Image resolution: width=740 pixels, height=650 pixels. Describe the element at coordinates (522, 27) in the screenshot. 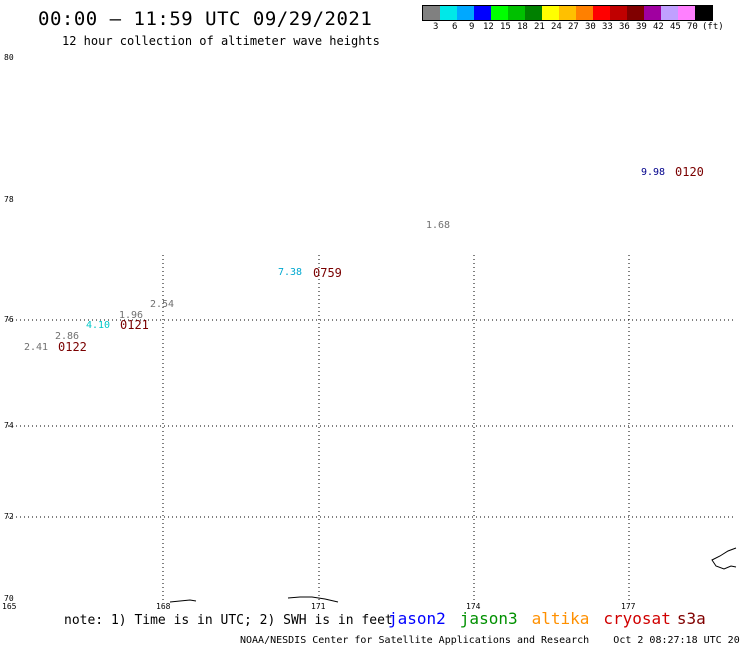

I see `colorbar-label: 18` at that location.